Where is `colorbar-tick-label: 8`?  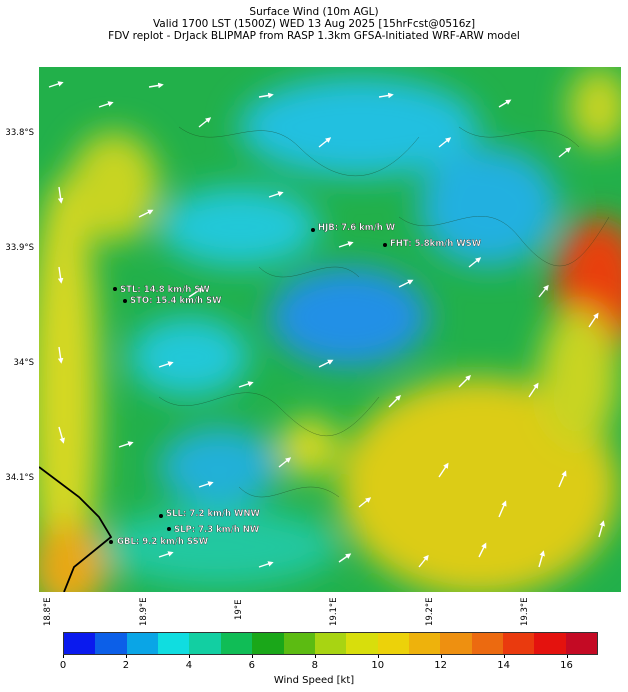
colorbar-tick-label: 8 is located at coordinates (314, 665).